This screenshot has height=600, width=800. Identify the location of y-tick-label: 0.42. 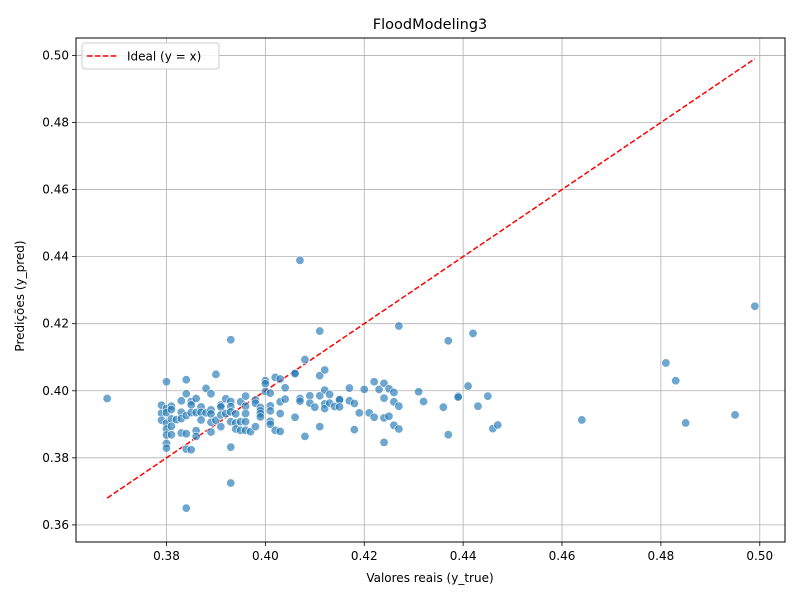
(55, 324).